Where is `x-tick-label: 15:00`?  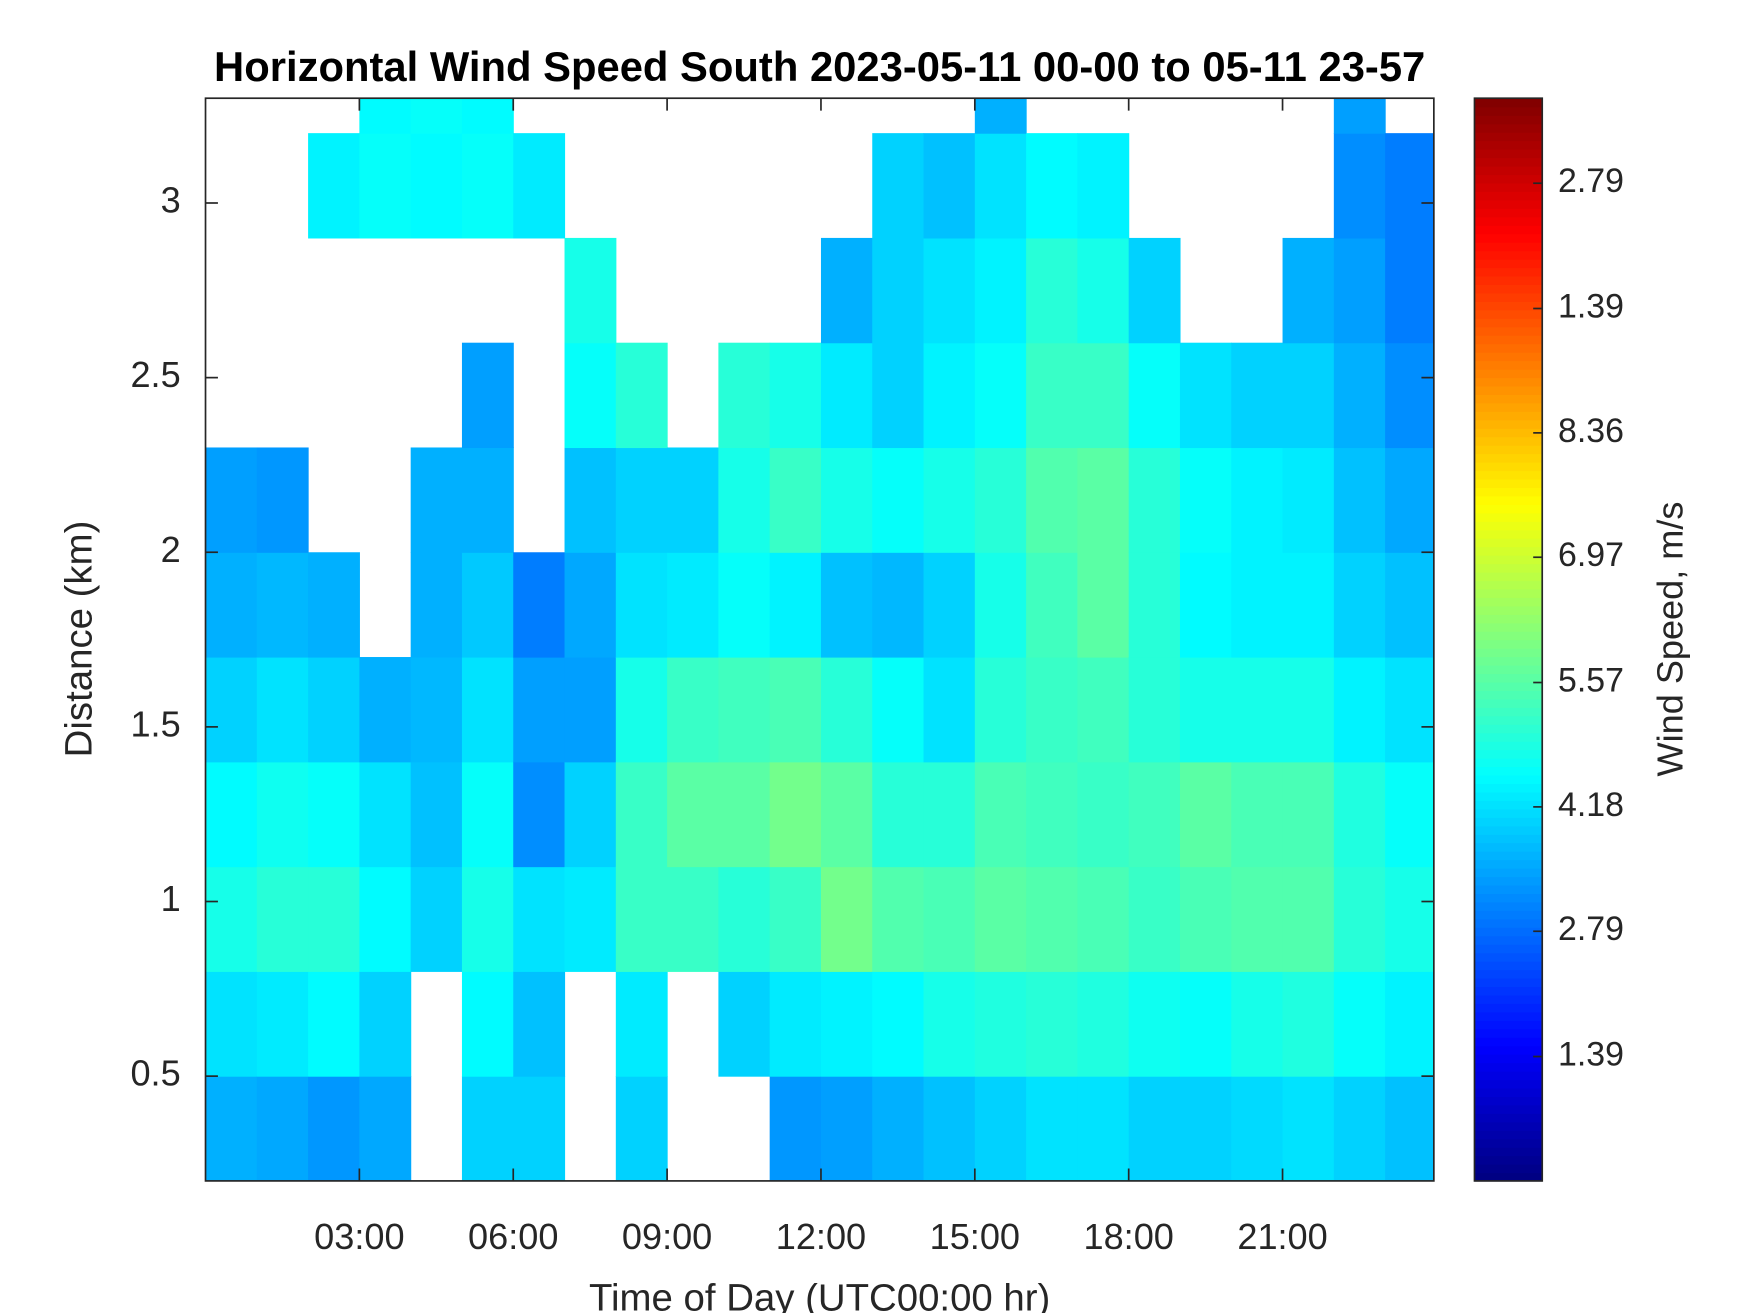
x-tick-label: 15:00 is located at coordinates (975, 1236).